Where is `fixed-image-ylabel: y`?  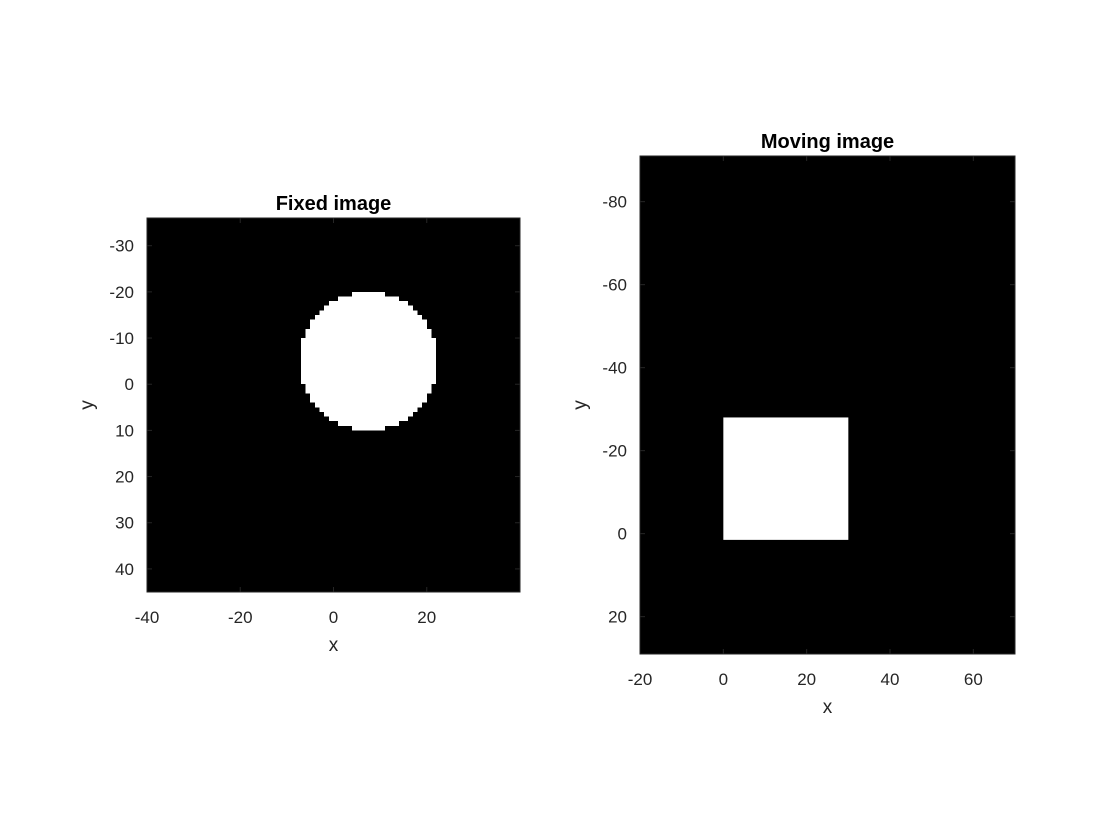
fixed-image-ylabel: y is located at coordinates (87, 405).